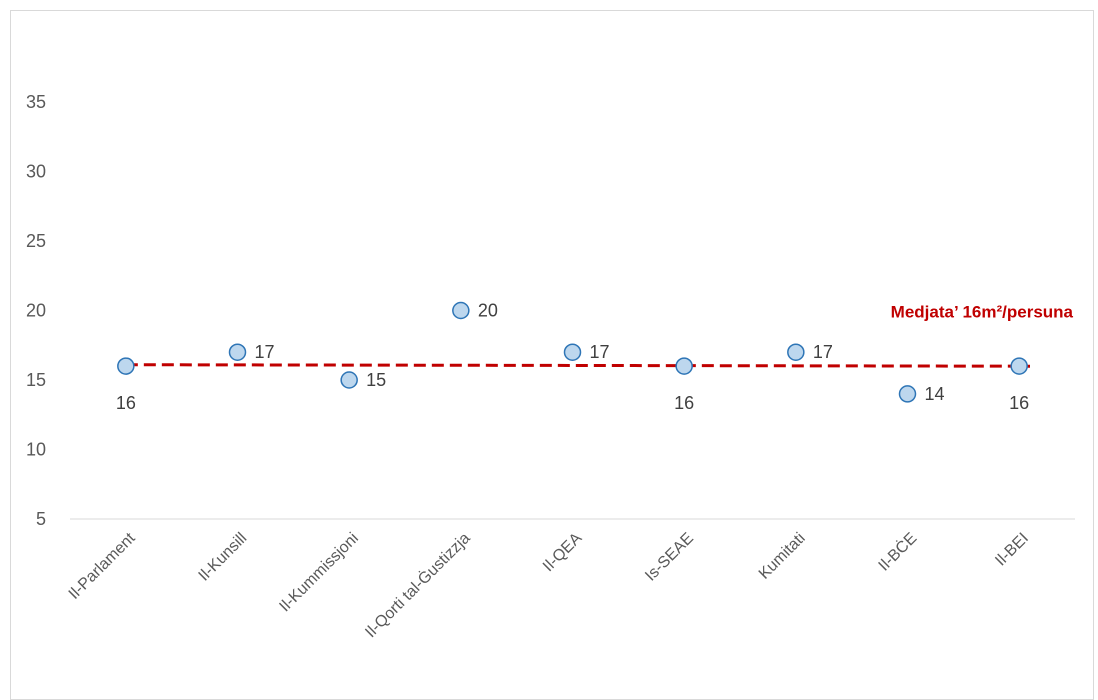  Describe the element at coordinates (36, 172) in the screenshot. I see `y-tick-label: 30` at that location.